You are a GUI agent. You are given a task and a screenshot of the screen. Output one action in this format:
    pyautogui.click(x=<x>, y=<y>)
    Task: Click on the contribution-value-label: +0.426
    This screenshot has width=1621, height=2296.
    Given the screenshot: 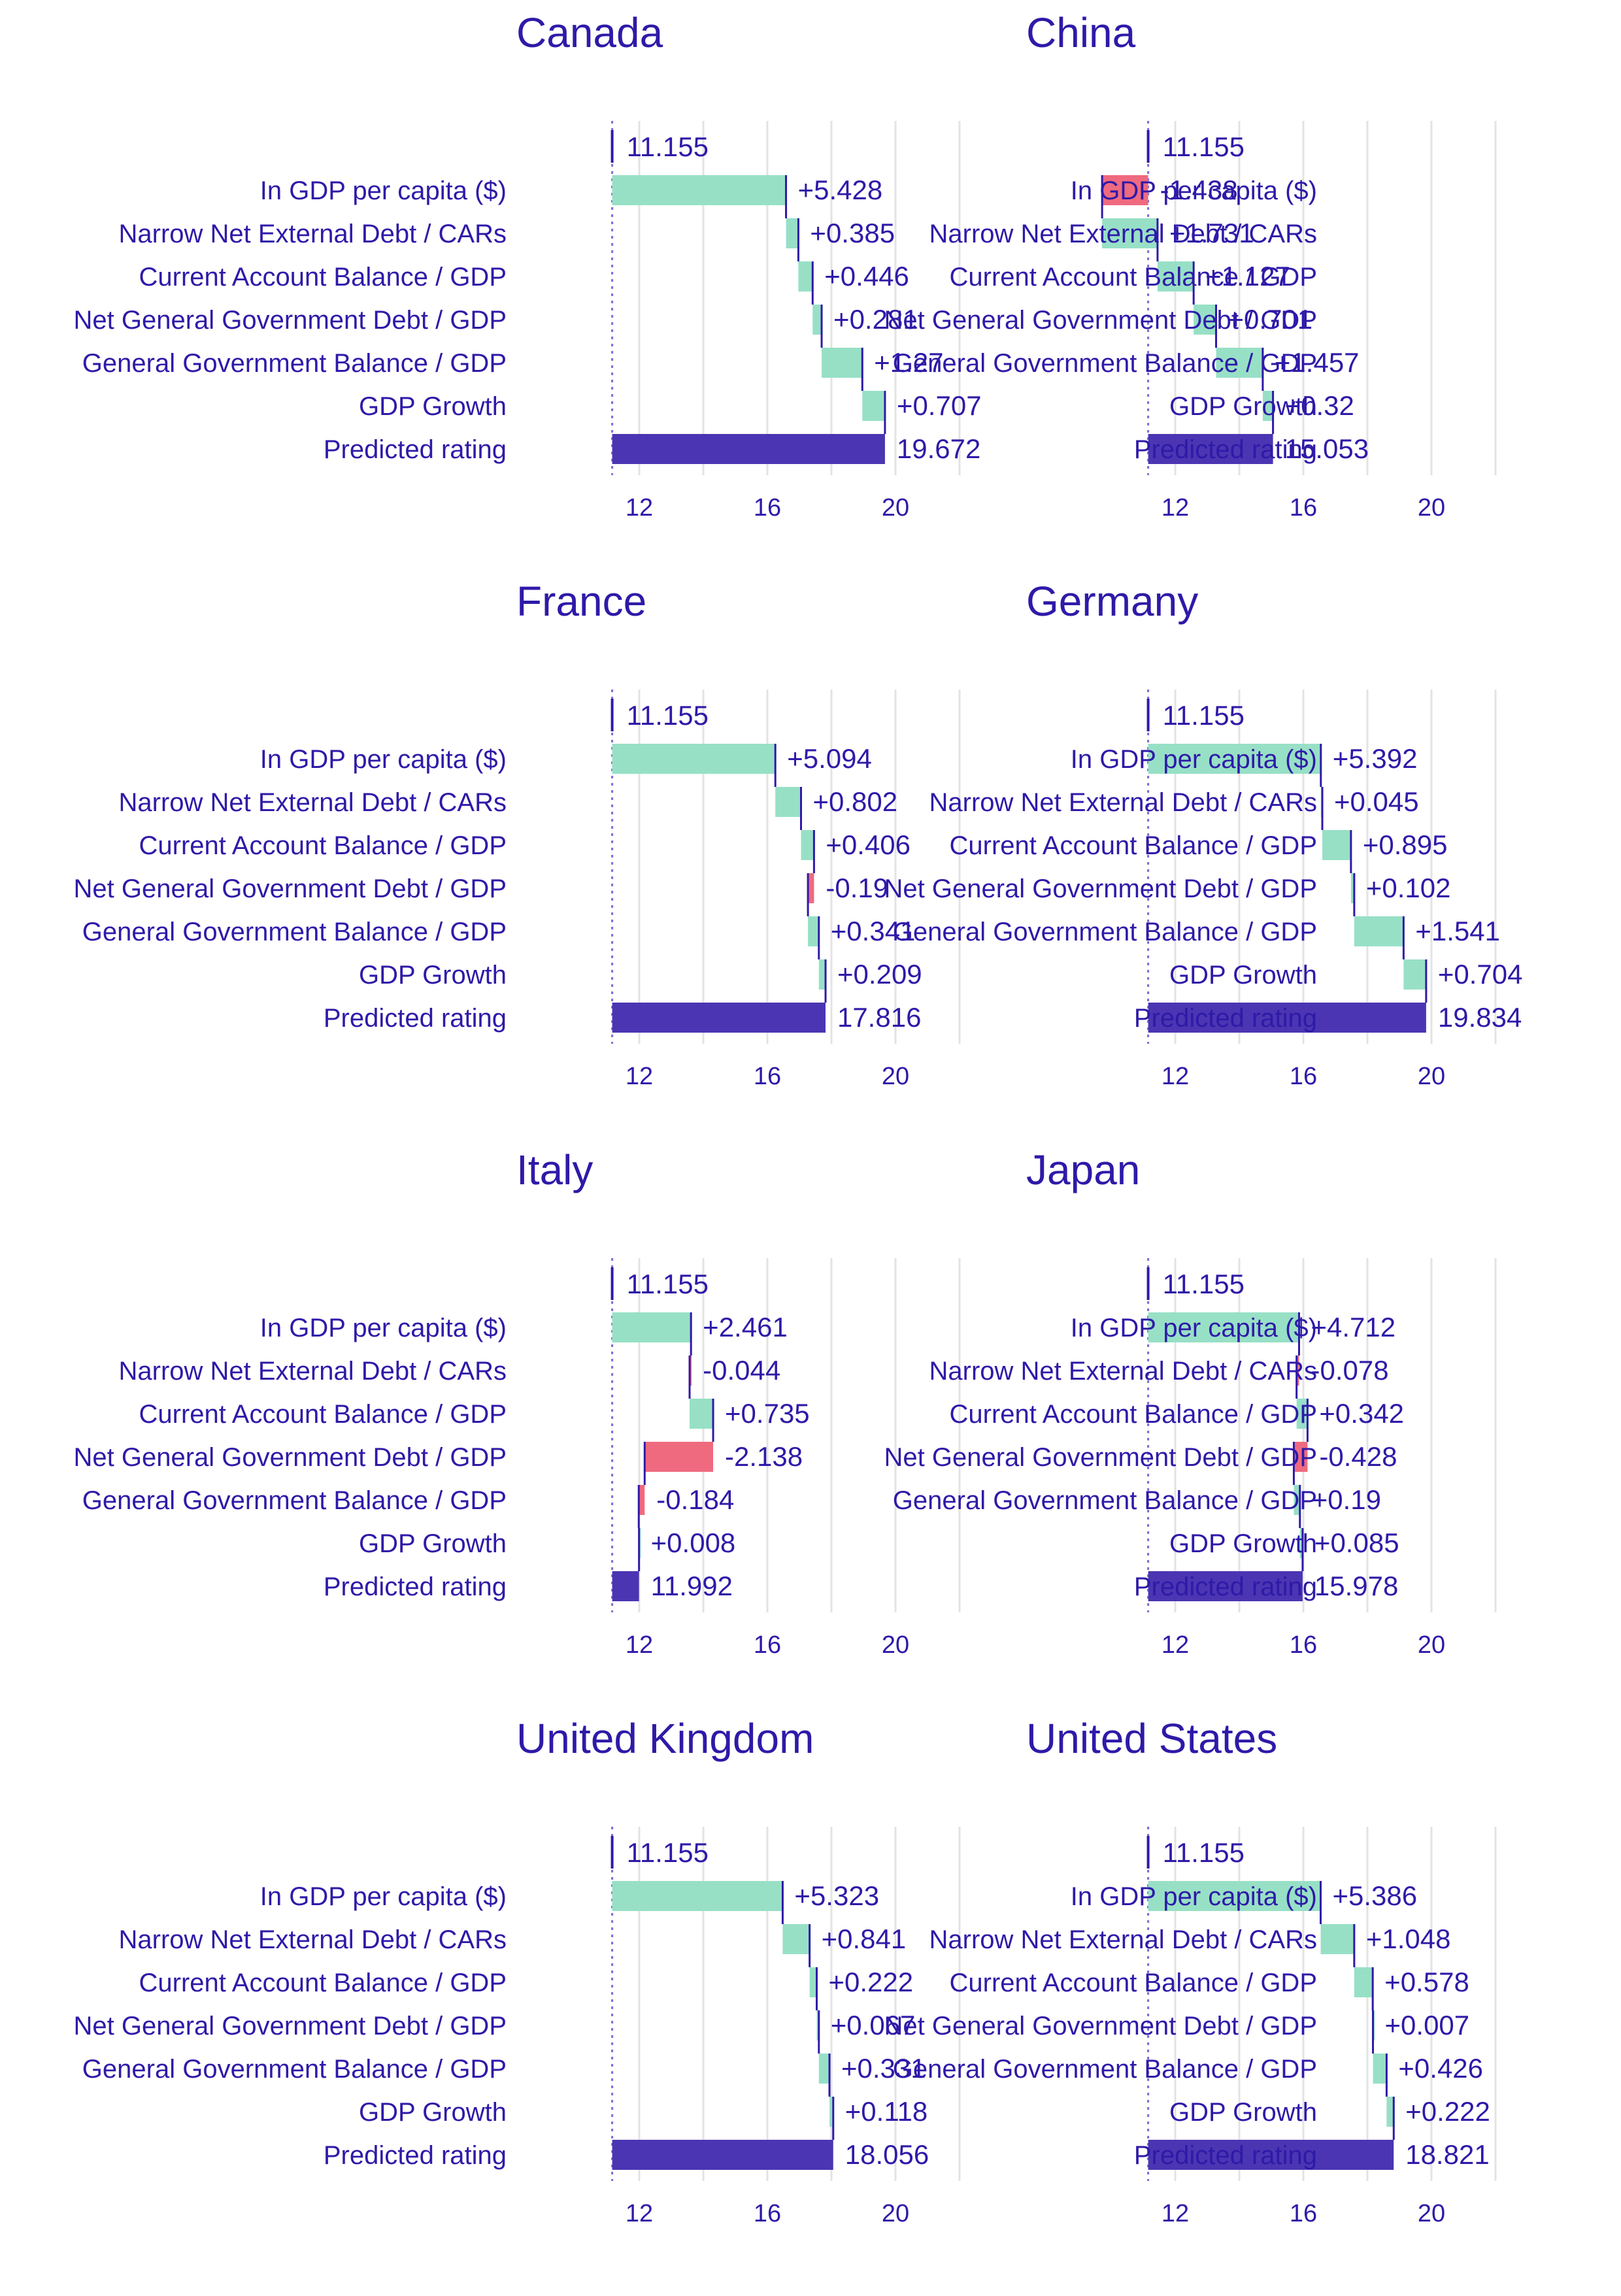 What is the action you would take?
    pyautogui.click(x=1440, y=2068)
    